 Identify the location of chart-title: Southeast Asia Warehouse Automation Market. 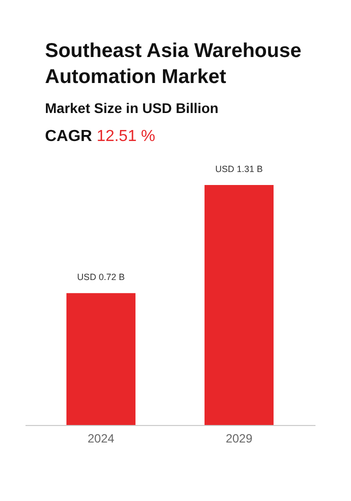
(173, 64).